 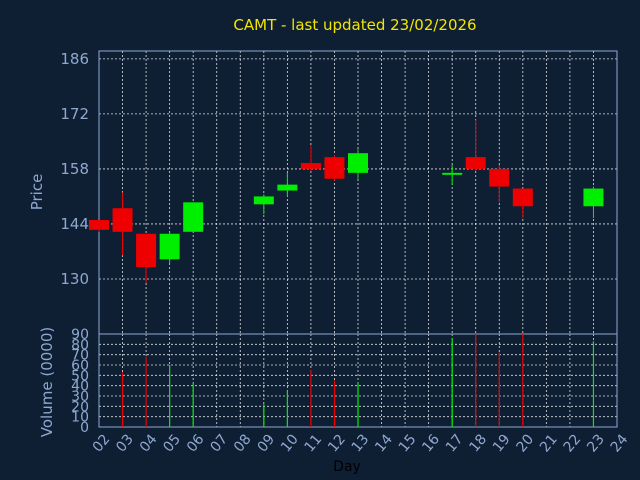 I want to click on day-tick-label: 14, so click(x=384, y=443).